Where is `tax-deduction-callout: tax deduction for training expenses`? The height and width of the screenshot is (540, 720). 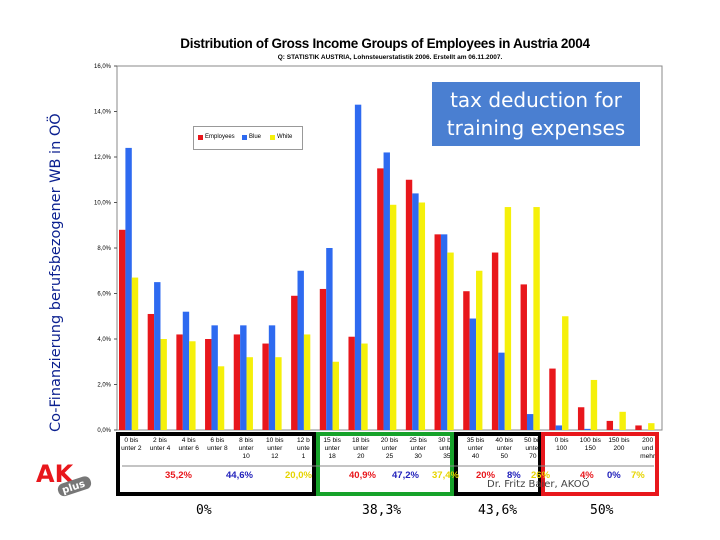 tax-deduction-callout: tax deduction for training expenses is located at coordinates (536, 114).